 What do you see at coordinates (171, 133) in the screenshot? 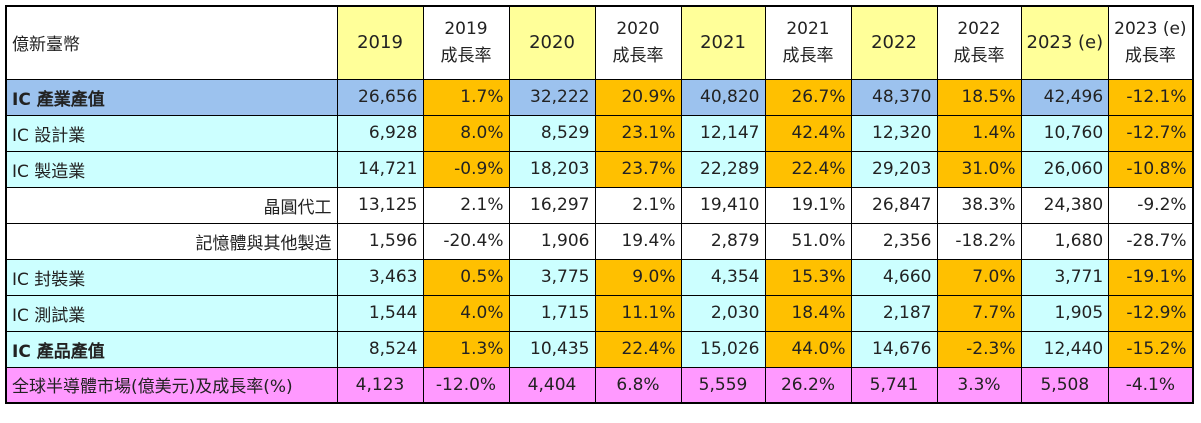
I see `row-label: IC 設計業` at bounding box center [171, 133].